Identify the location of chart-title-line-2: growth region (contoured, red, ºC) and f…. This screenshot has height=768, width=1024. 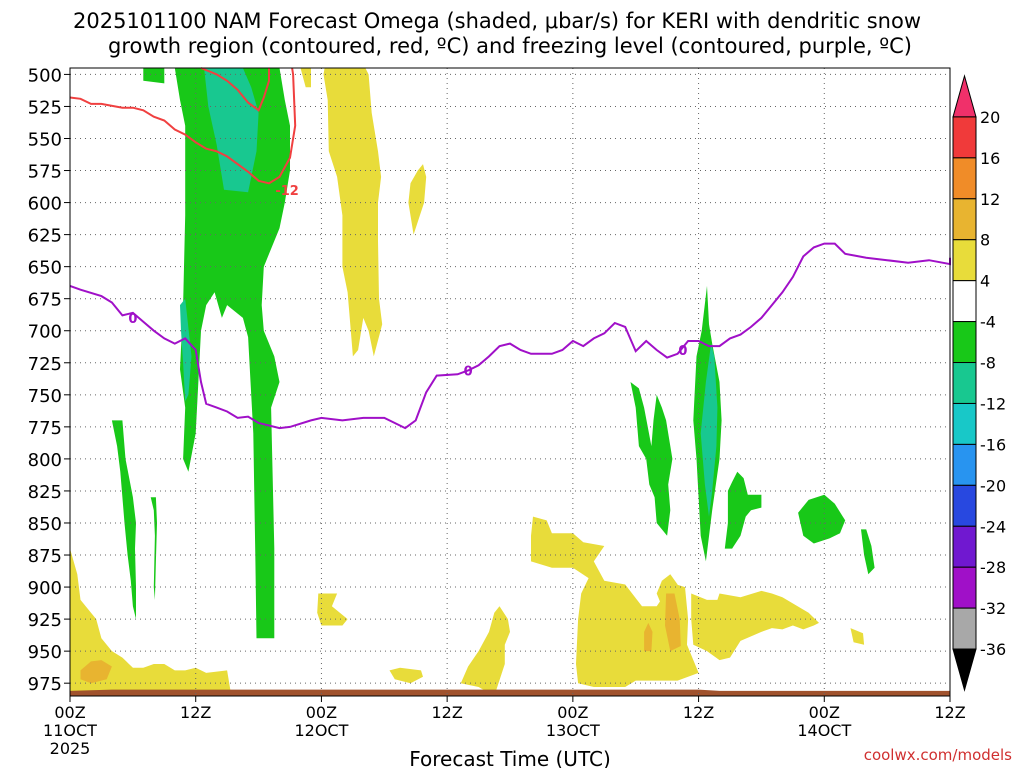
(510, 46).